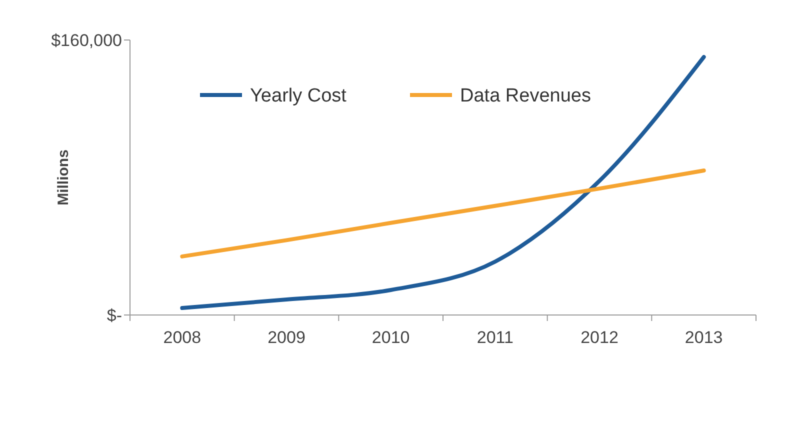 The width and height of the screenshot is (786, 425). What do you see at coordinates (599, 337) in the screenshot?
I see `x-tick-label: 2012` at bounding box center [599, 337].